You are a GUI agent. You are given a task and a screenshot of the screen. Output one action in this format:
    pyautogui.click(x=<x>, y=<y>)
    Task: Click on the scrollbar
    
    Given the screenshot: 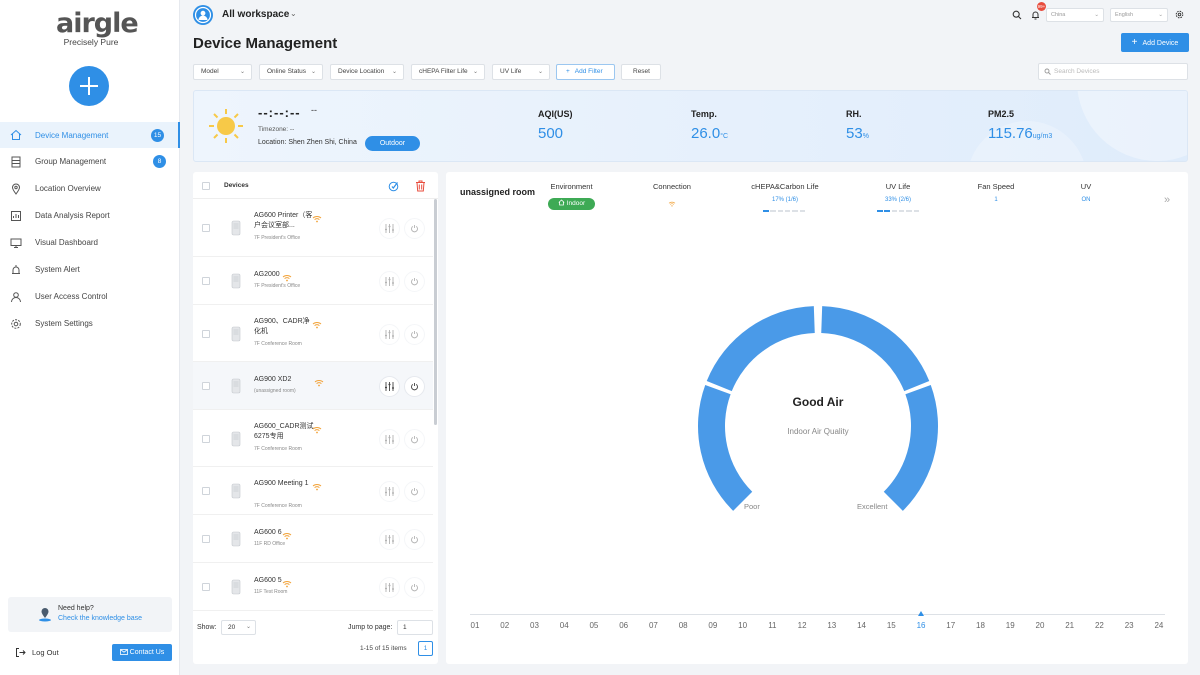 What is the action you would take?
    pyautogui.click(x=435, y=312)
    